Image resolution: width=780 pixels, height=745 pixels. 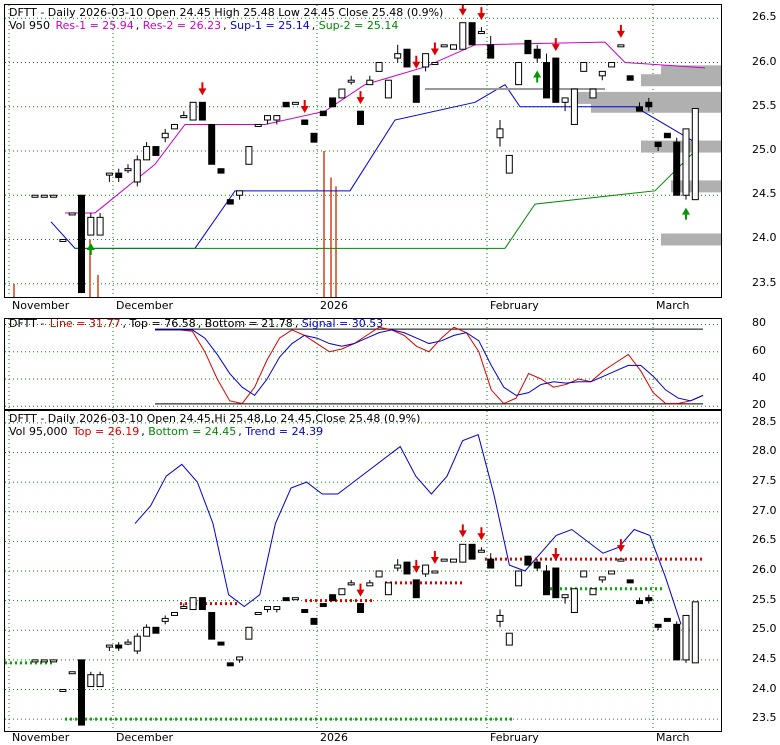 I want to click on x-axis-label: March, so click(x=673, y=737).